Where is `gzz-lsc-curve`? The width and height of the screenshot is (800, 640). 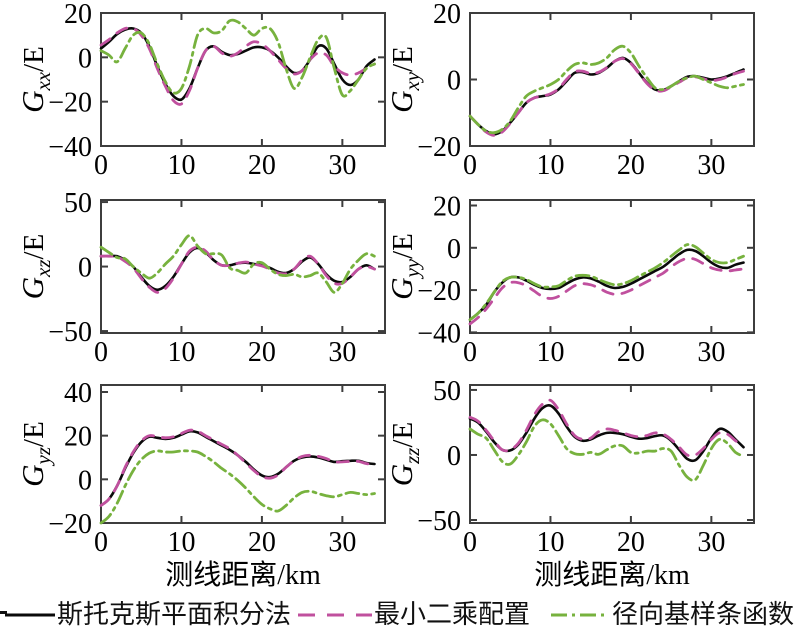
gzz-lsc-curve is located at coordinates (606, 428).